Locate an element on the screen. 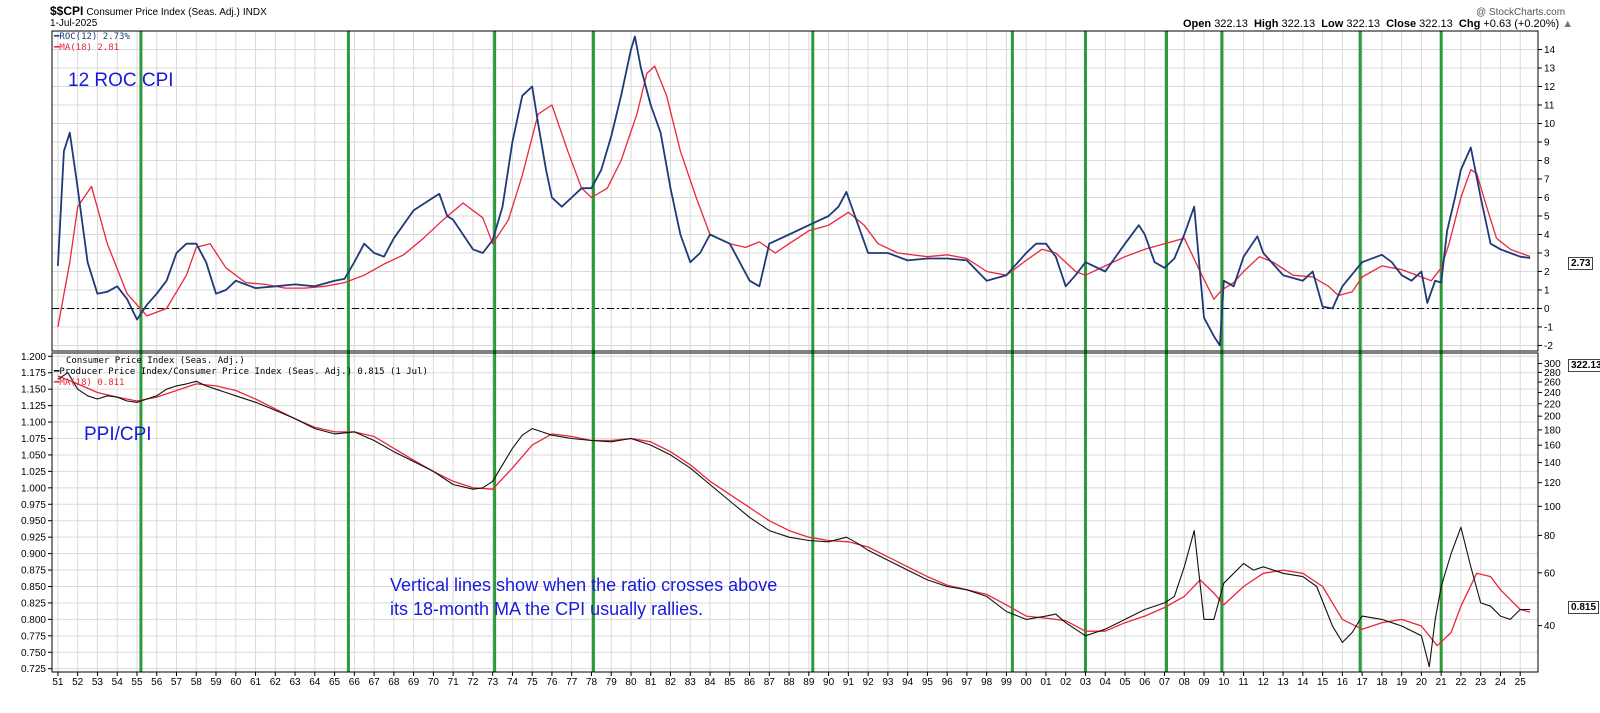 The height and width of the screenshot is (713, 1600). y-tick-label-top: 7 is located at coordinates (1547, 179).